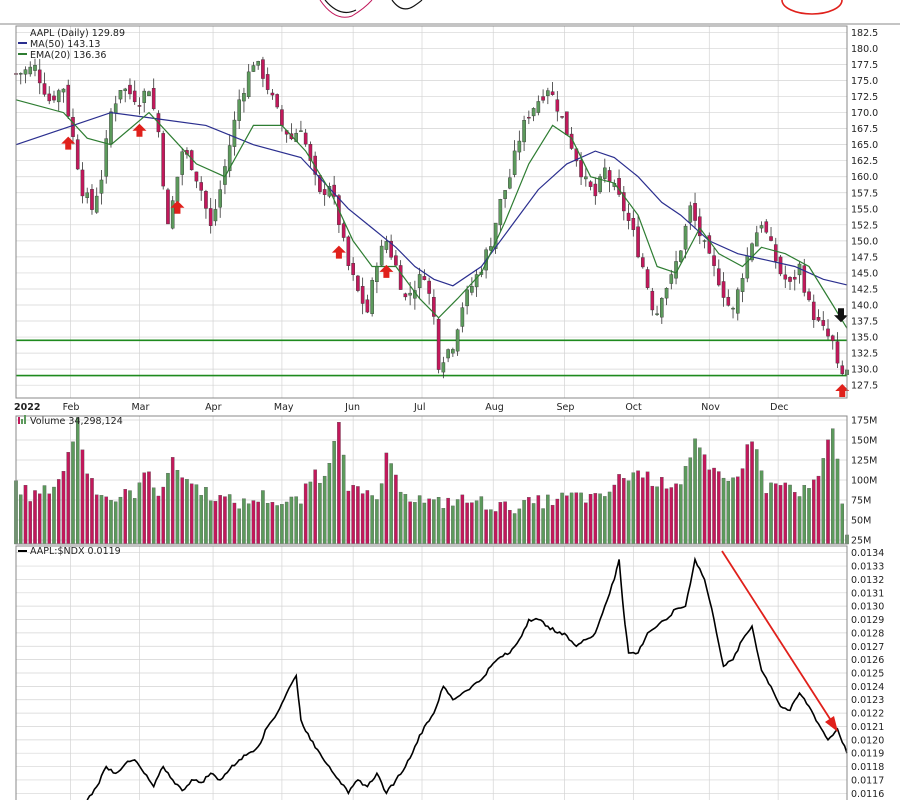  Describe the element at coordinates (867, 633) in the screenshot. I see `ratio-tick-label: 0.0128` at that location.